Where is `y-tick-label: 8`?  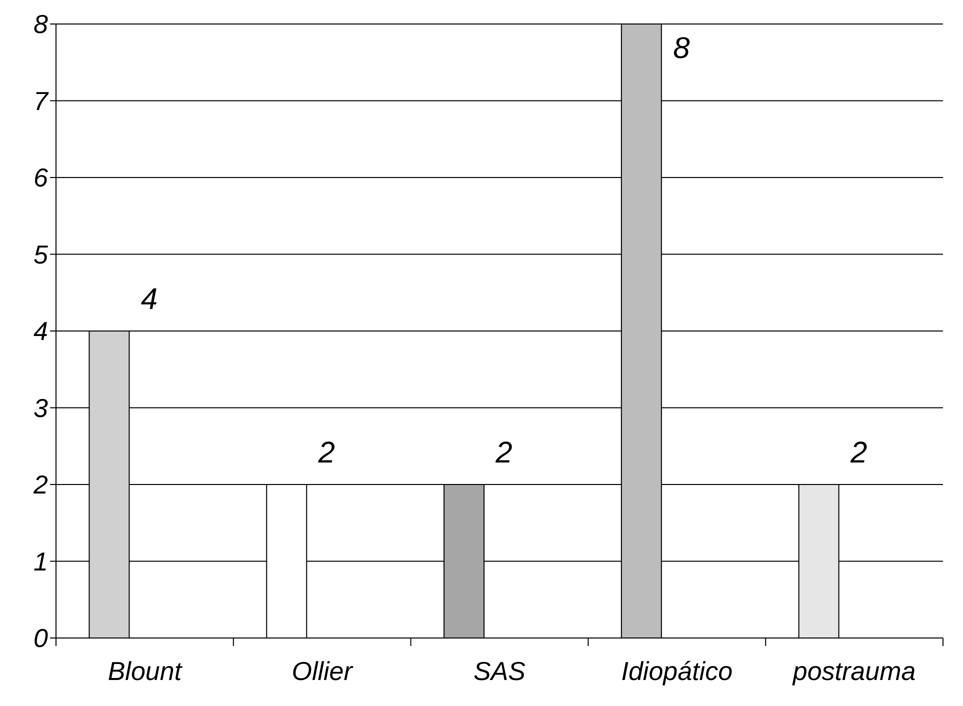 y-tick-label: 8 is located at coordinates (41, 24).